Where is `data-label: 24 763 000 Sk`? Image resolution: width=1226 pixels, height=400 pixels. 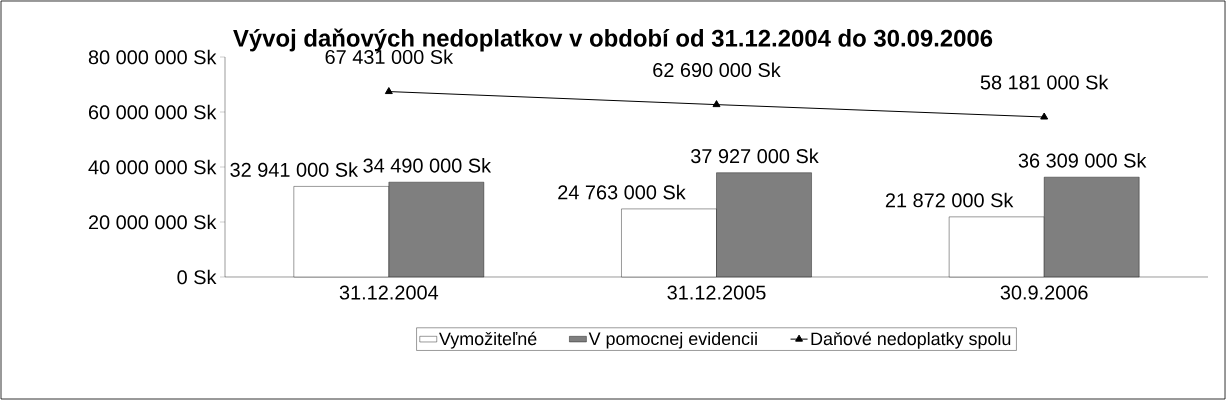
data-label: 24 763 000 Sk is located at coordinates (622, 192).